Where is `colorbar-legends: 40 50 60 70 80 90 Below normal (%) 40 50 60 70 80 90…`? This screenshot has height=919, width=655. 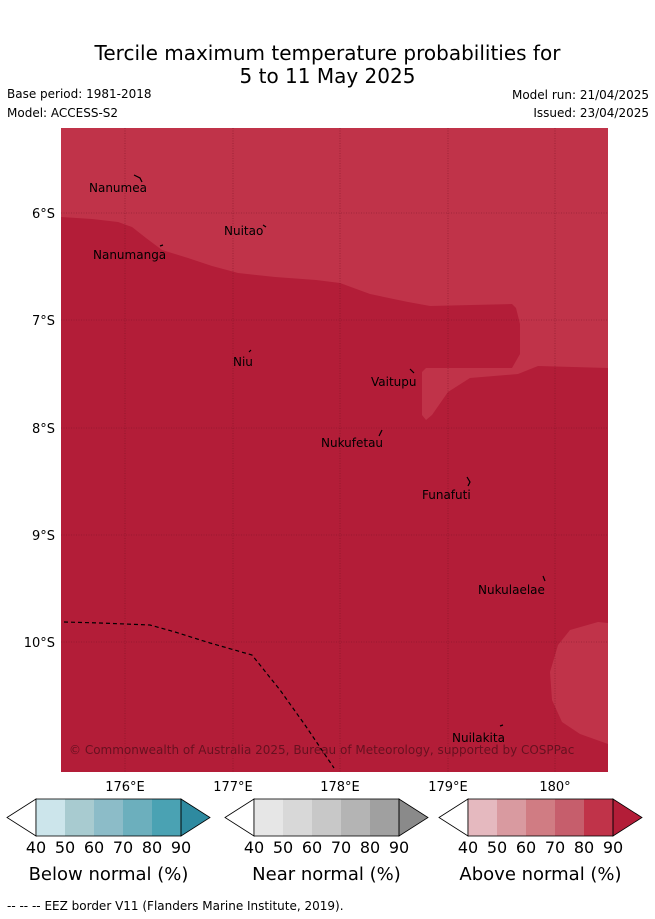
colorbar-legends: 40 50 60 70 80 90 Below normal (%) 40 50 60 70 80 90… is located at coordinates (324, 841).